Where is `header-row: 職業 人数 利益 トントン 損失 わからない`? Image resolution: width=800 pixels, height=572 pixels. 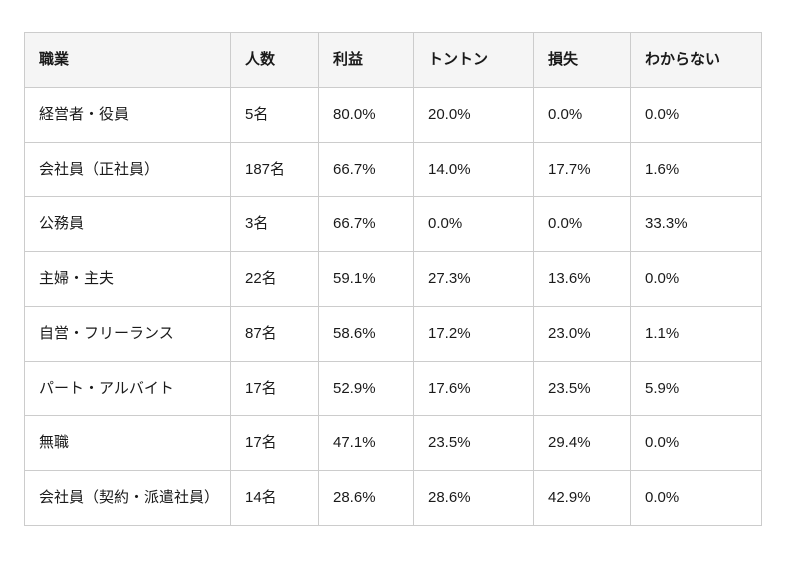 header-row: 職業 人数 利益 トントン 損失 わからない is located at coordinates (393, 60).